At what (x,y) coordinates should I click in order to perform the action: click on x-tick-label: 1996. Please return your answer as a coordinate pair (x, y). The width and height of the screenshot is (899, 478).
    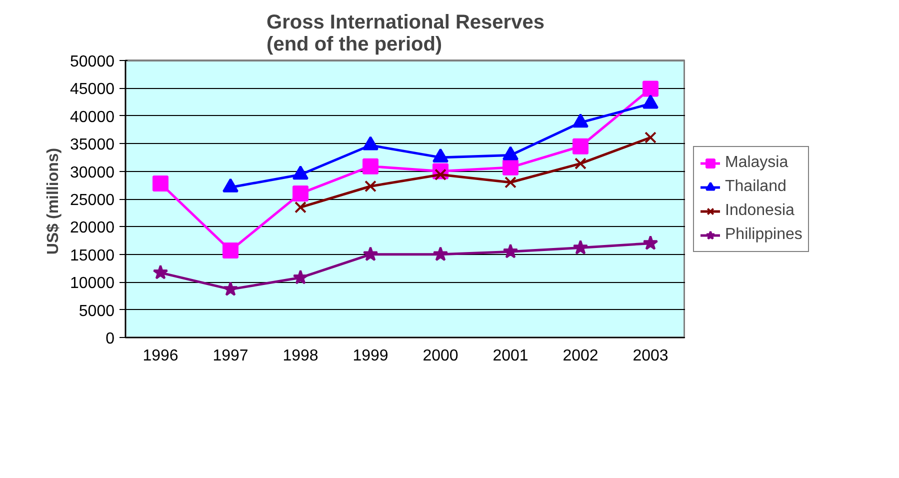
    Looking at the image, I should click on (160, 356).